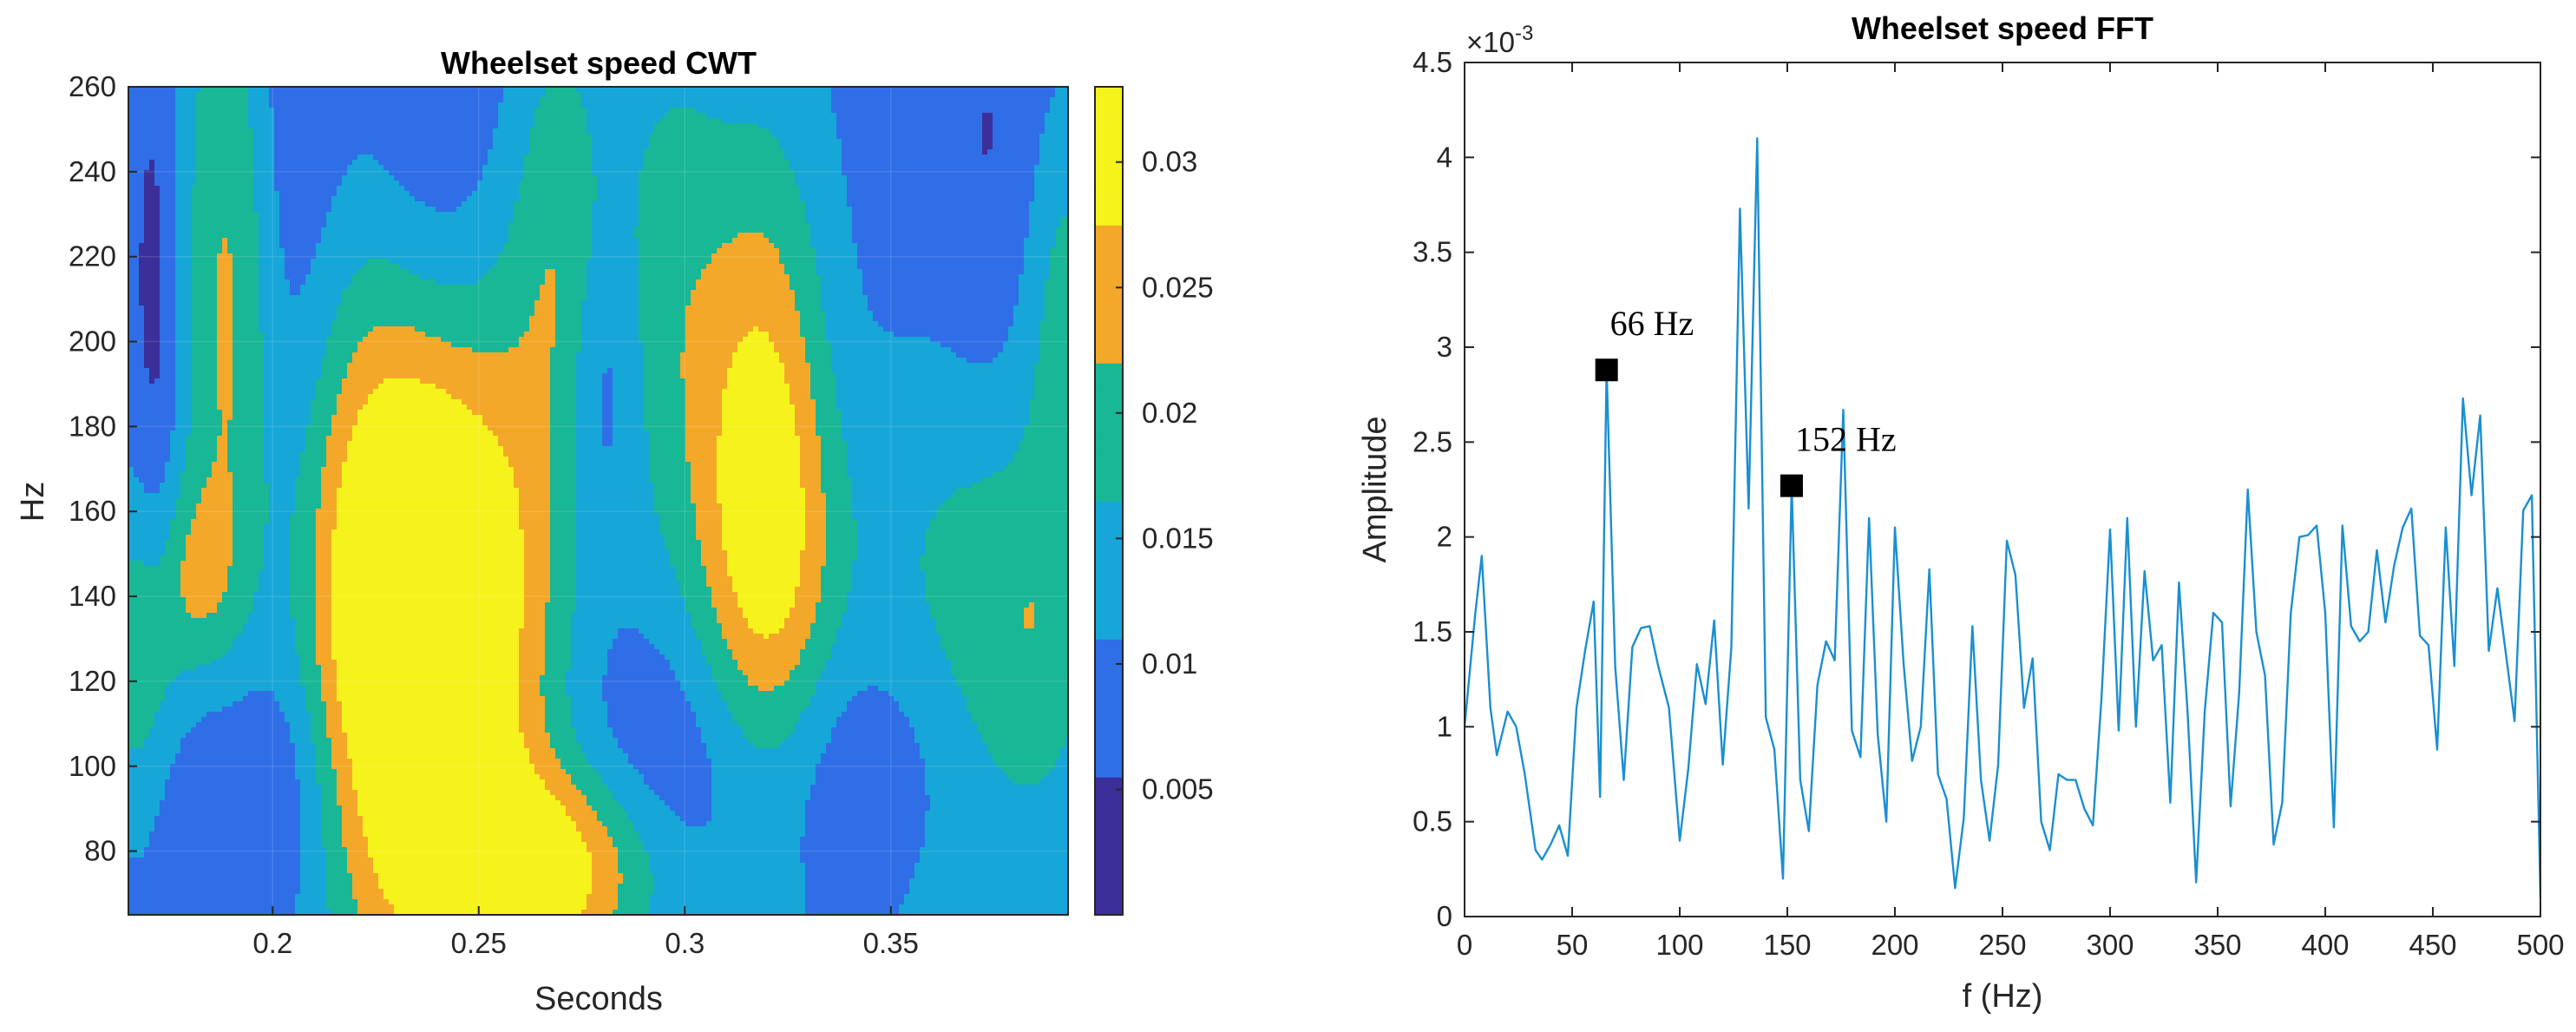 Image resolution: width=2576 pixels, height=1032 pixels. What do you see at coordinates (2540, 945) in the screenshot?
I see `fft-x-tick-label: 500` at bounding box center [2540, 945].